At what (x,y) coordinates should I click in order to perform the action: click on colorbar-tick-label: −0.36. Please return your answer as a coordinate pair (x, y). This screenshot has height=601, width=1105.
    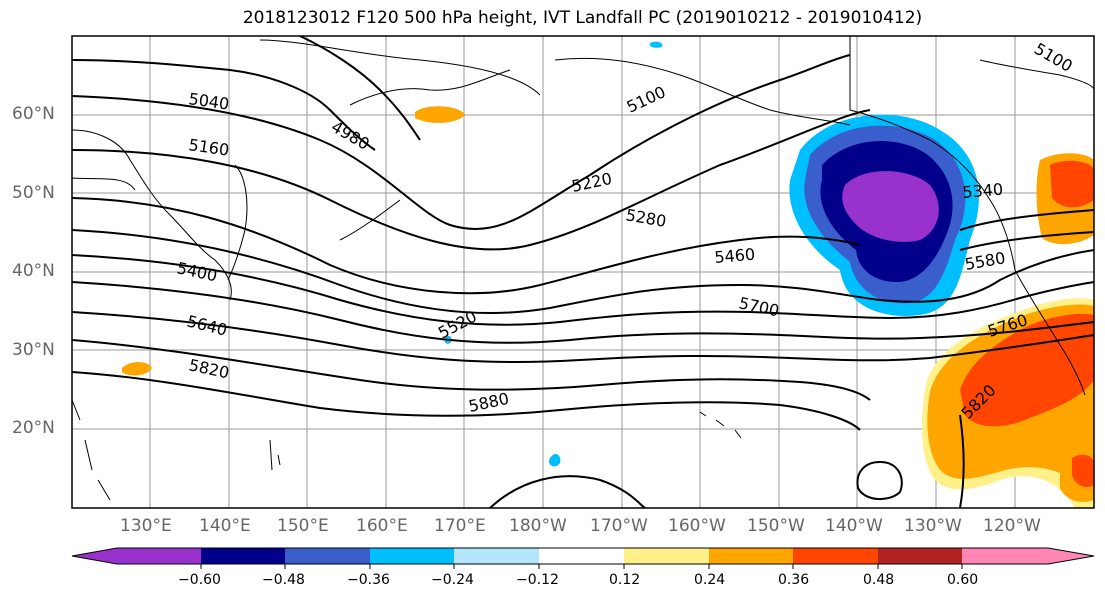
    Looking at the image, I should click on (368, 580).